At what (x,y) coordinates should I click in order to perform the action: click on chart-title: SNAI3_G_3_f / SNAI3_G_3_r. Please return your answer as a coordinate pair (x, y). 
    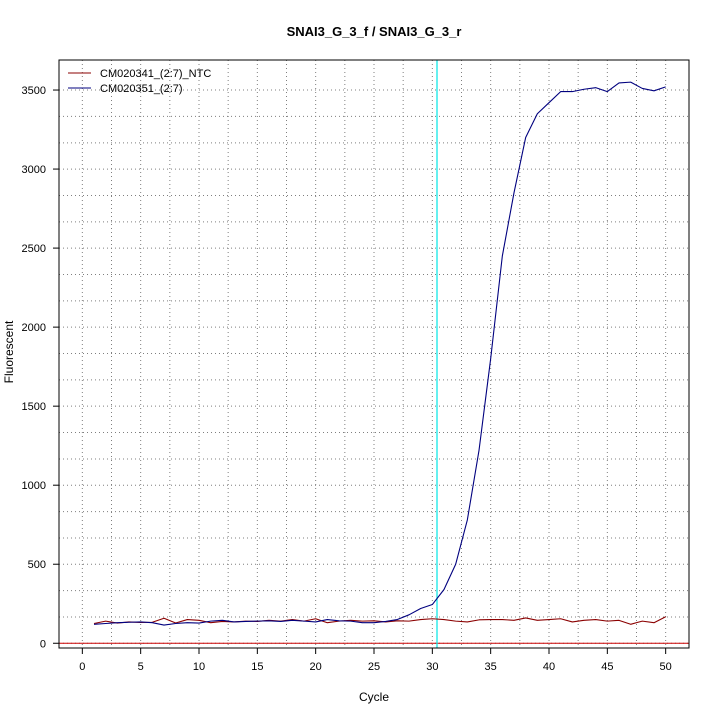
    Looking at the image, I should click on (374, 31).